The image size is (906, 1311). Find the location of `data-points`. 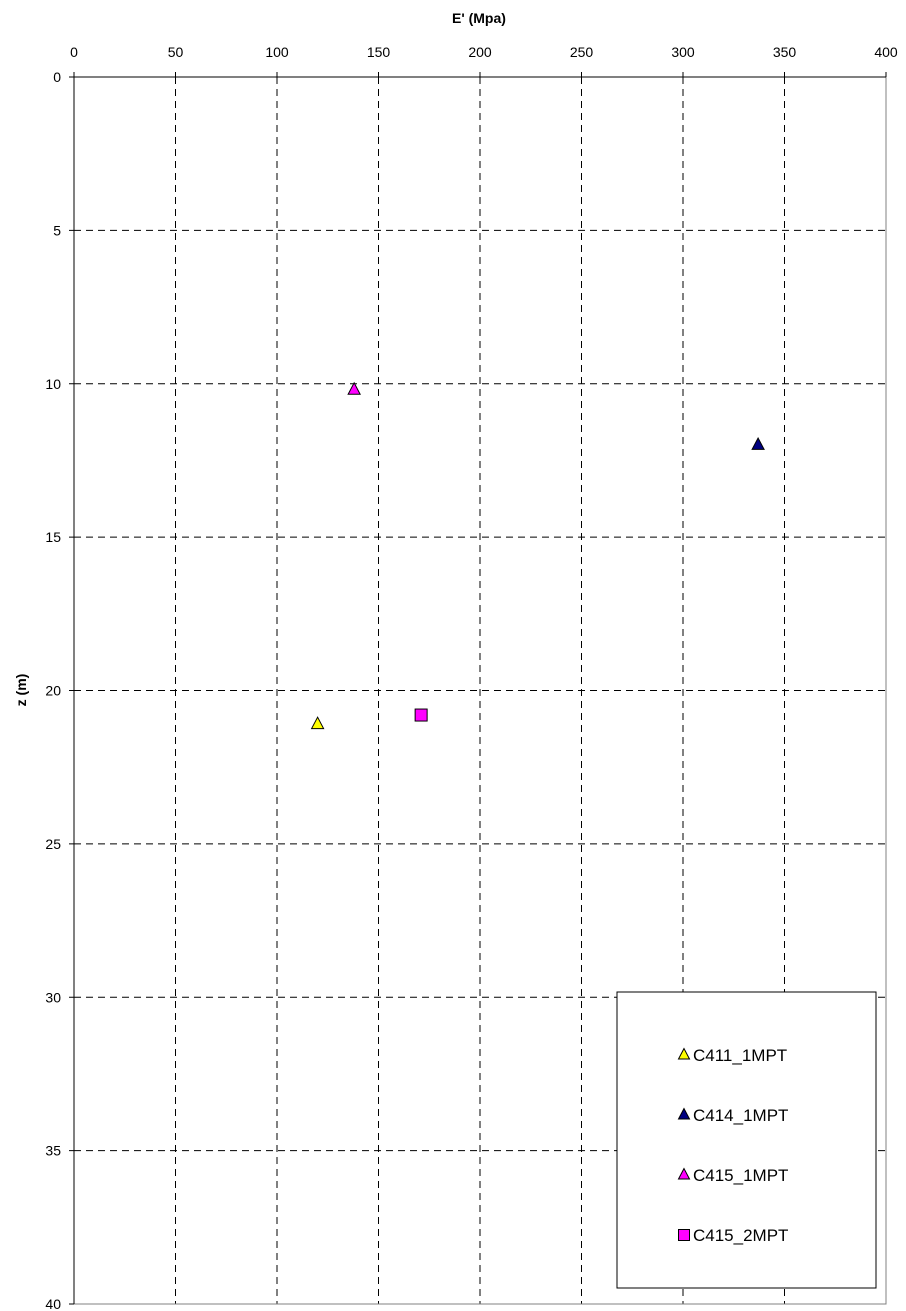

data-points is located at coordinates (537, 555).